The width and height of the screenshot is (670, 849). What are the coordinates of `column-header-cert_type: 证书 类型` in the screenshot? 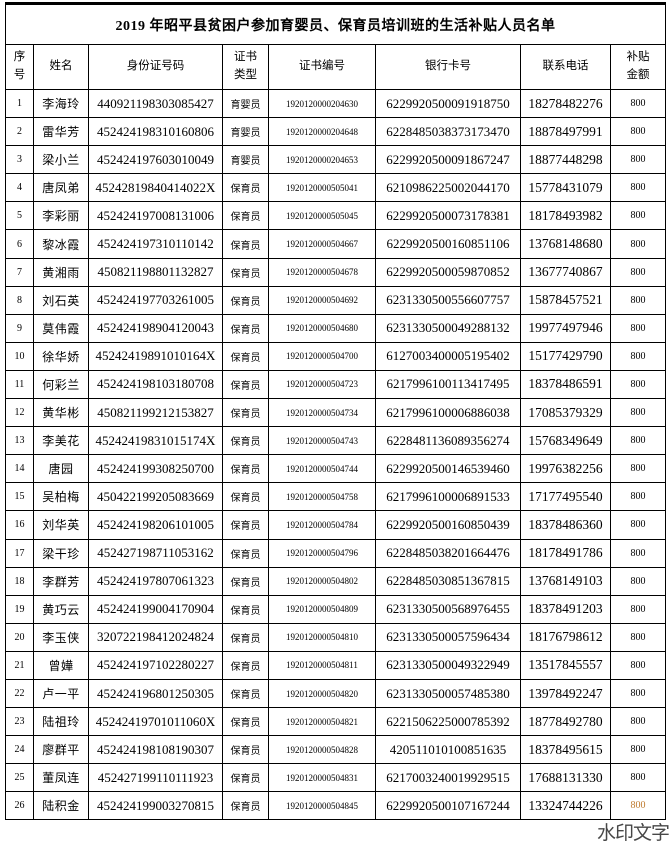 It's located at (245, 67).